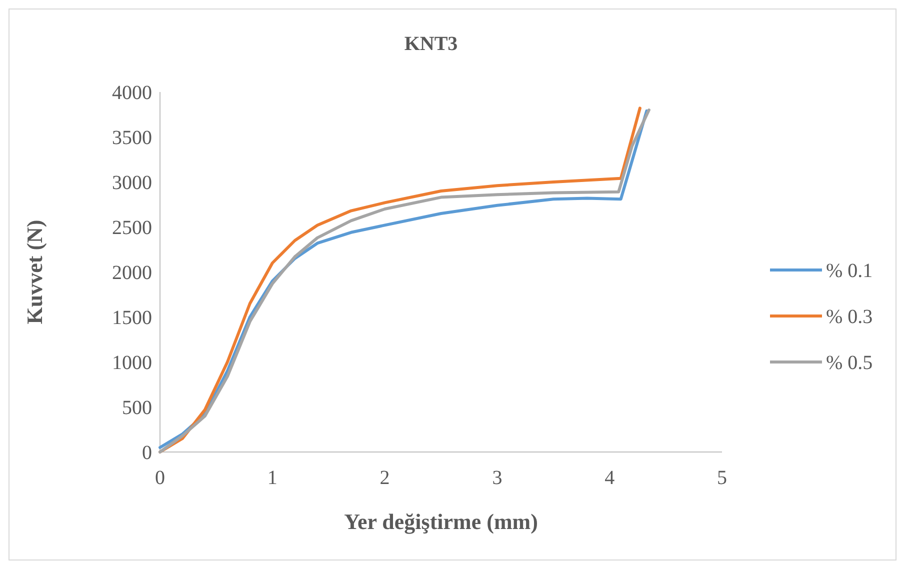 The height and width of the screenshot is (569, 905). What do you see at coordinates (132, 228) in the screenshot?
I see `y-tick-label: 2500` at bounding box center [132, 228].